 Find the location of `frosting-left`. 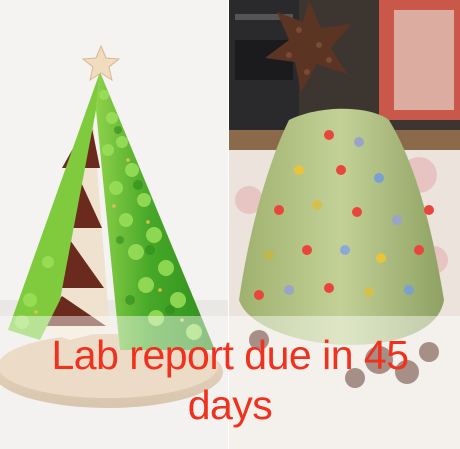

frosting-left is located at coordinates (54, 206).